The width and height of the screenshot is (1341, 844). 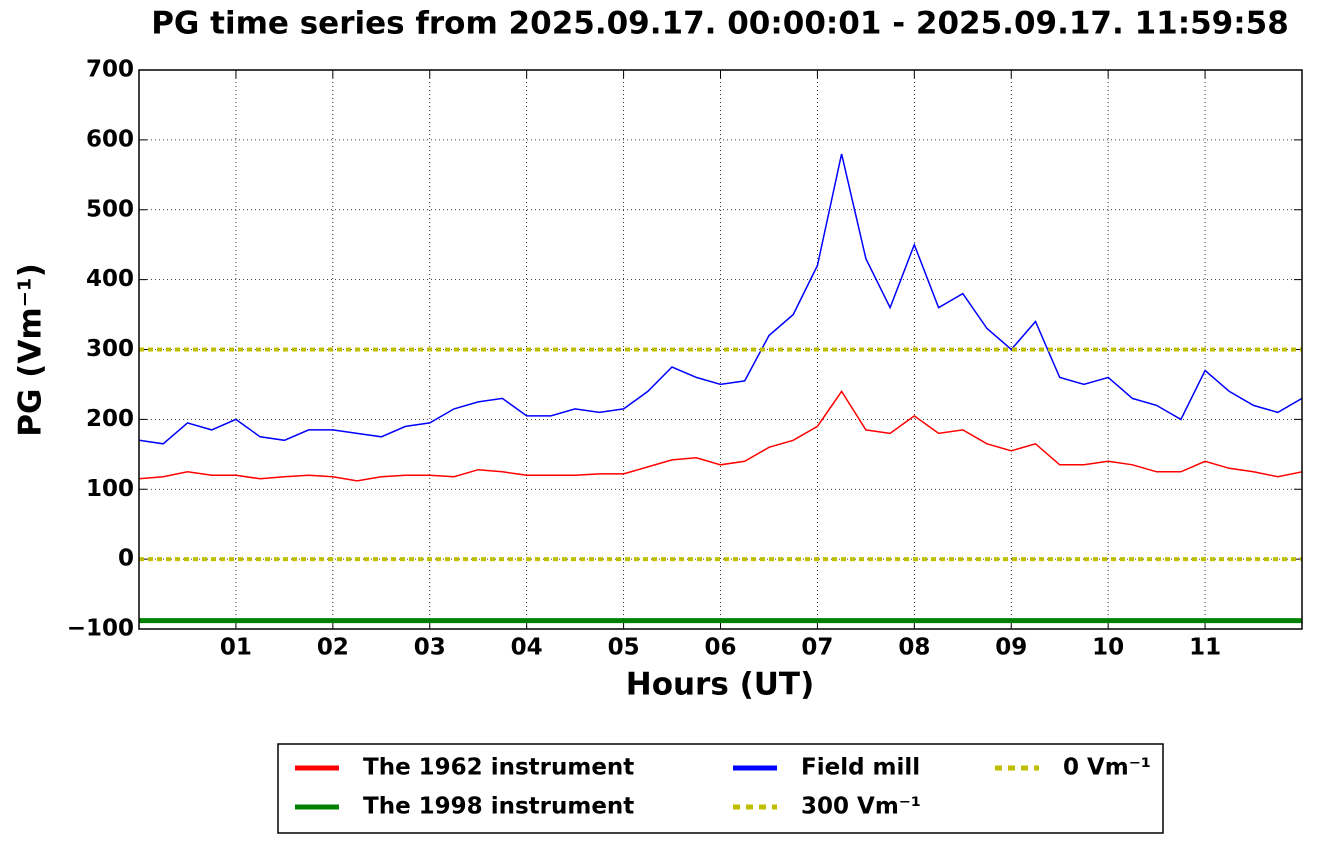 What do you see at coordinates (100, 629) in the screenshot?
I see `y-tick-label: −100` at bounding box center [100, 629].